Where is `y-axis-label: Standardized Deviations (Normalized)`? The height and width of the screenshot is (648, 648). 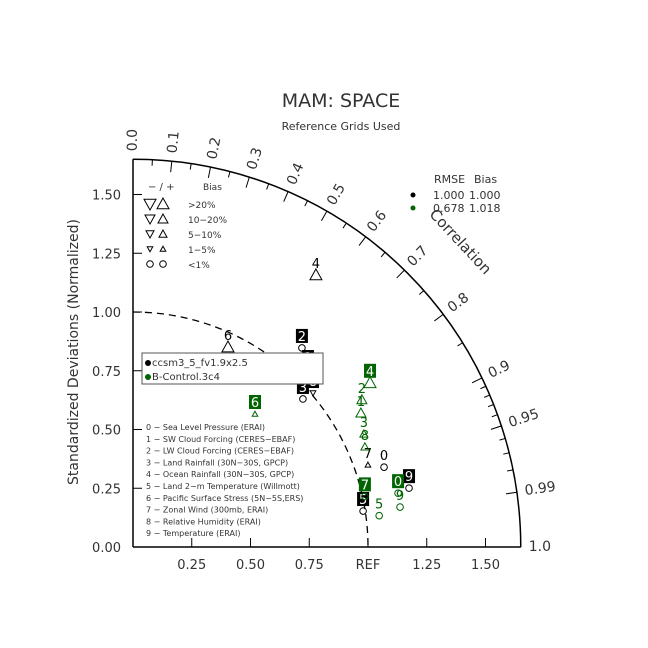
y-axis-label: Standardized Deviations (Normalized) is located at coordinates (74, 352).